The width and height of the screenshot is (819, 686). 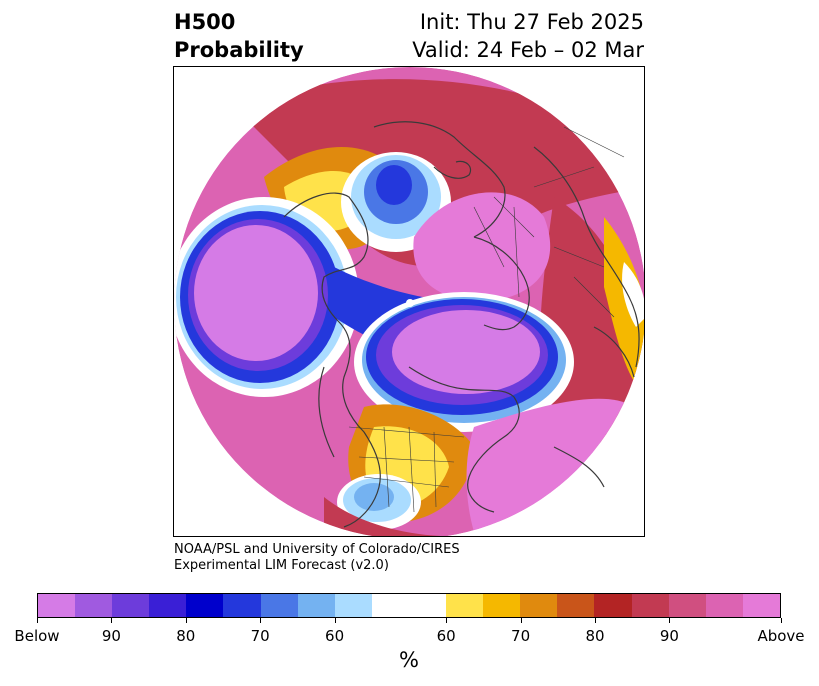 I want to click on credit-line-2: Experimental LIM Forecast (v2.0), so click(x=281, y=565).